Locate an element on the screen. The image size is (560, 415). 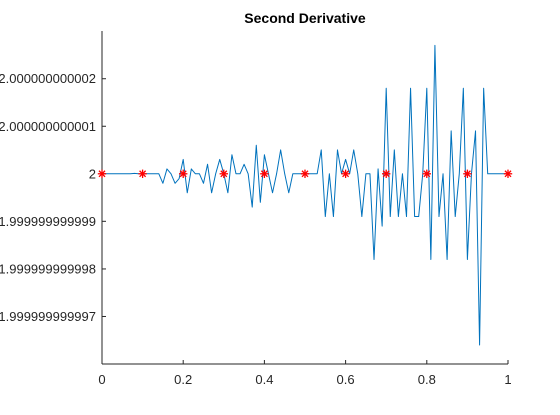
x-tick-label: 1 is located at coordinates (507, 379).